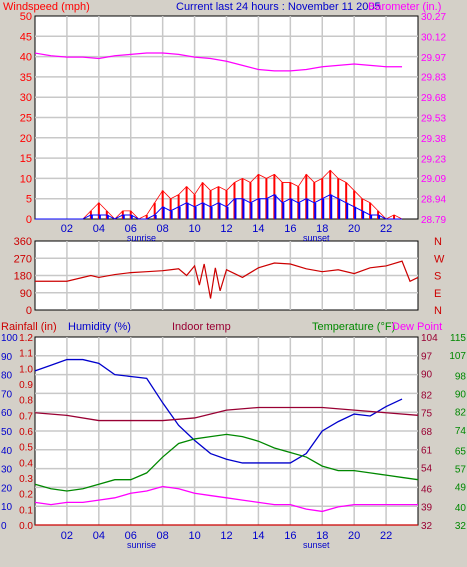  Describe the element at coordinates (427, 469) in the screenshot. I see `indoor-tick-label: 54` at that location.